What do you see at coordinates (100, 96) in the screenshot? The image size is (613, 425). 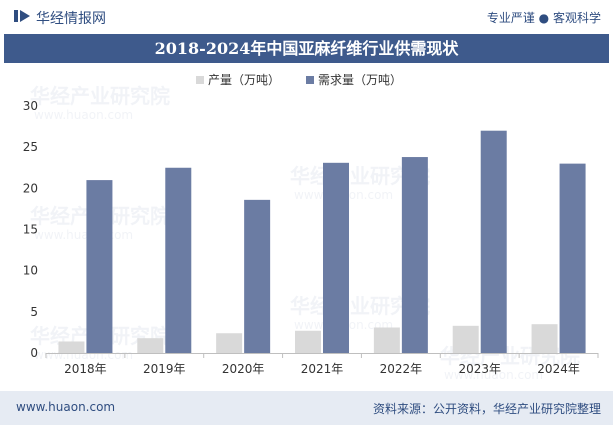 I see `watermark-text: 华经产业研究院` at bounding box center [100, 96].